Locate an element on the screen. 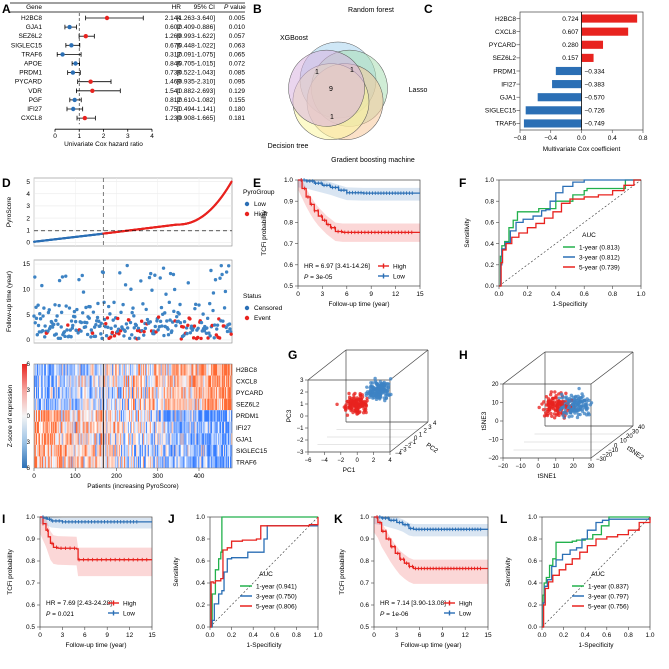 The width and height of the screenshot is (669, 669). pyroscore-y-tick-label: 2 is located at coordinates (28, 218).